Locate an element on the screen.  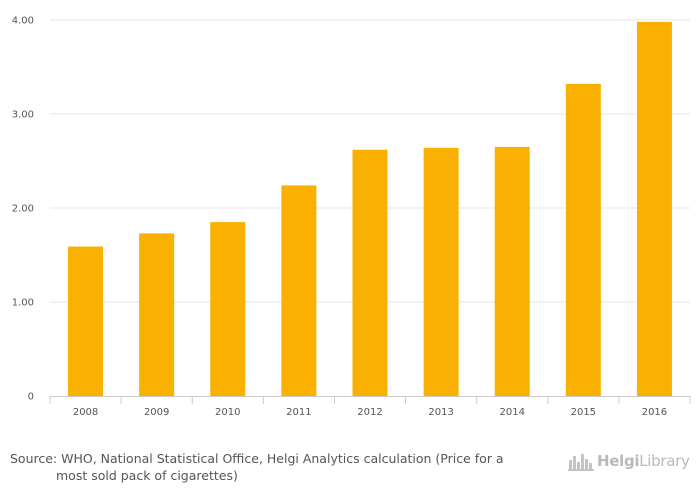
x-tick-label: 2008 is located at coordinates (85, 412).